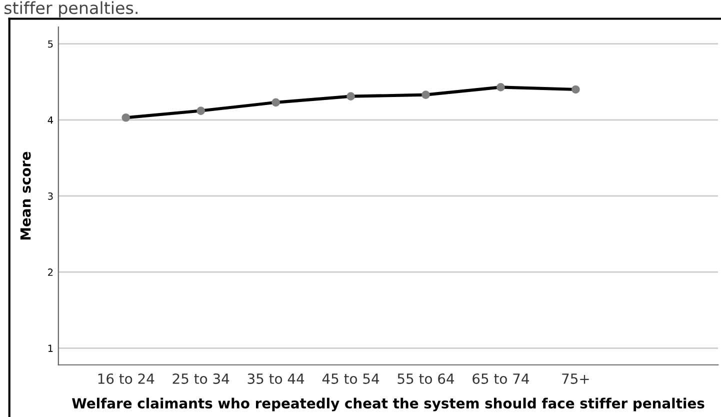  I want to click on x-tick-label: 45 to 54, so click(351, 379).